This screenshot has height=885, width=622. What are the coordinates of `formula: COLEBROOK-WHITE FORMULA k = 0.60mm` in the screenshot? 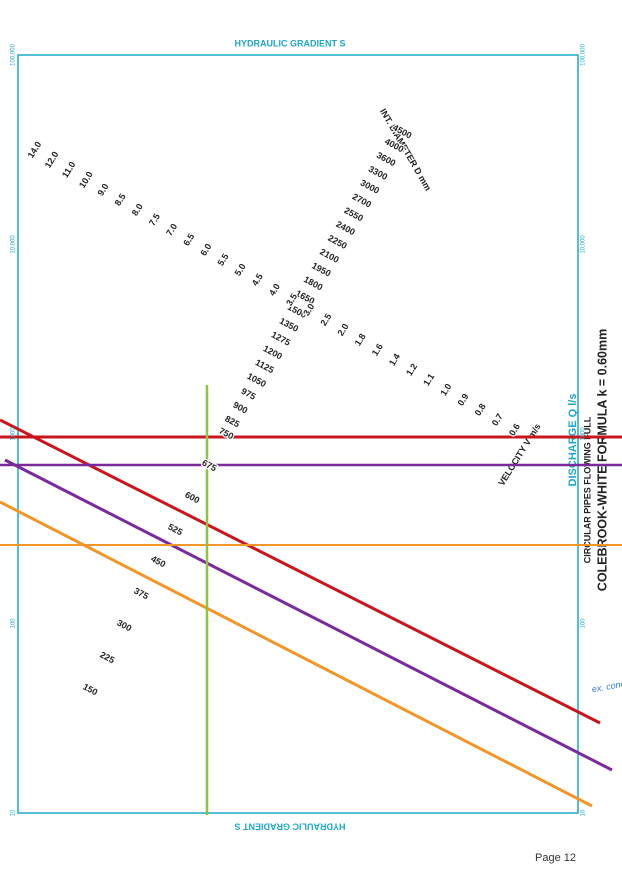 It's located at (602, 460).